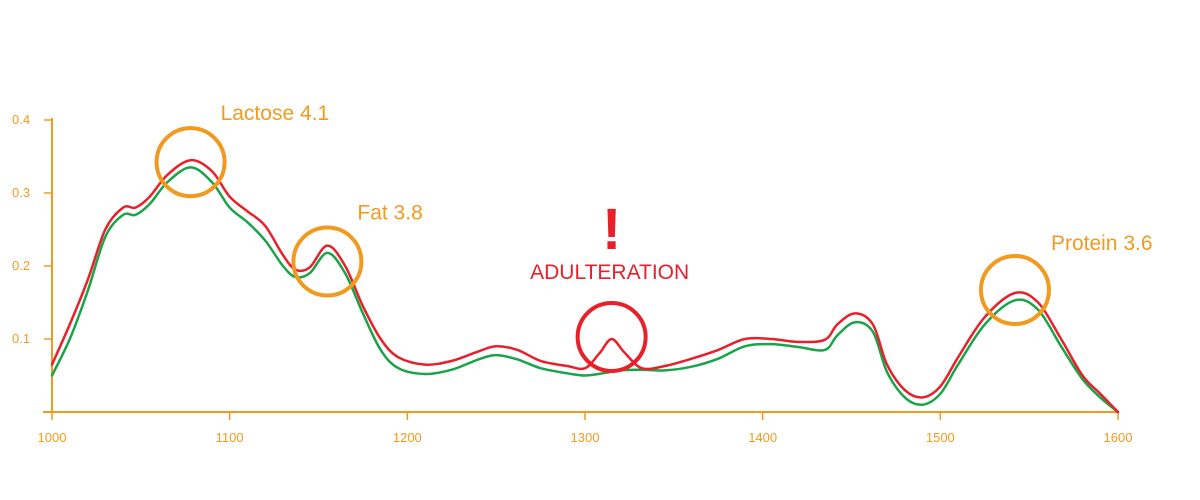 The height and width of the screenshot is (500, 1200). Describe the element at coordinates (609, 272) in the screenshot. I see `adulteration-label: ADULTERATION` at that location.